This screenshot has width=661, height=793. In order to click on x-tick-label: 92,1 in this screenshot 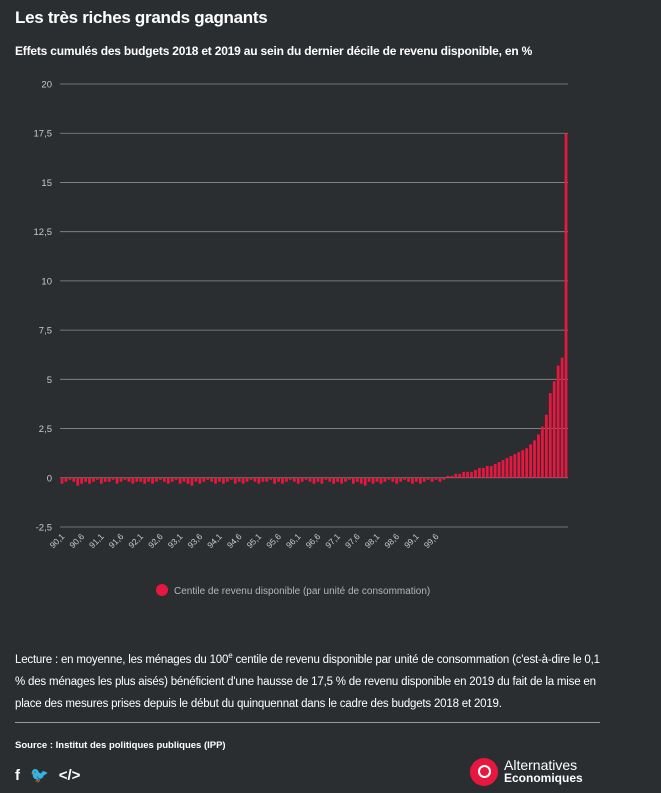, I will do `click(135, 540)`.